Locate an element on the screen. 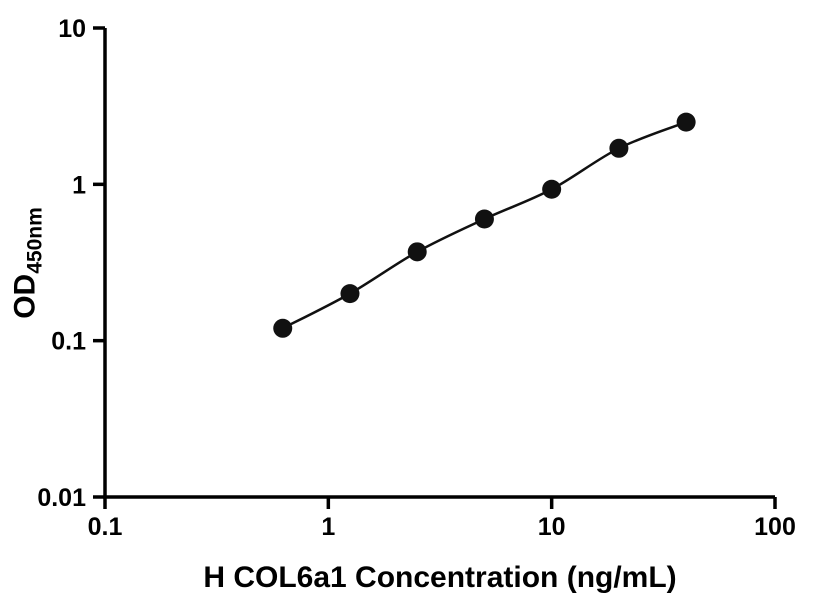  x-tick-label: 0.1 is located at coordinates (105, 527).